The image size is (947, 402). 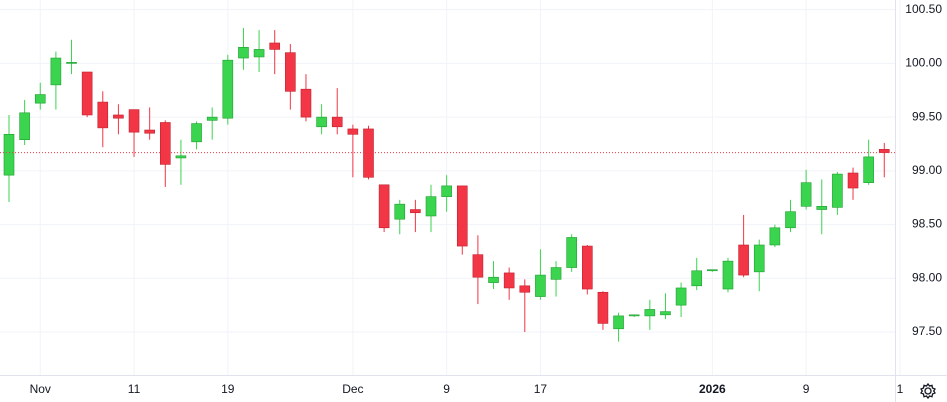 I want to click on settings-icon, so click(x=928, y=391).